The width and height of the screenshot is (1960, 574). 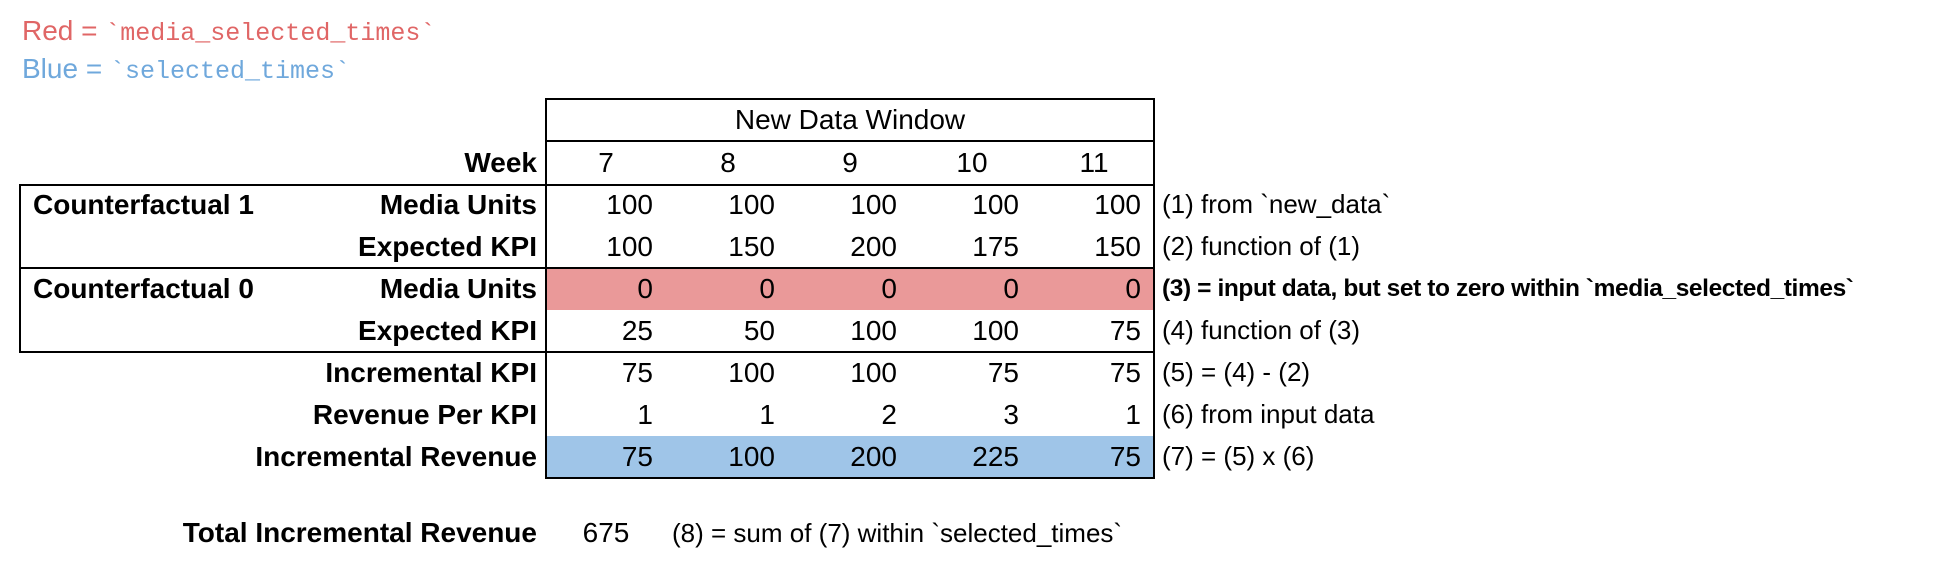 What do you see at coordinates (1236, 372) in the screenshot?
I see `row-annotation: (5) = (4) - (2)` at bounding box center [1236, 372].